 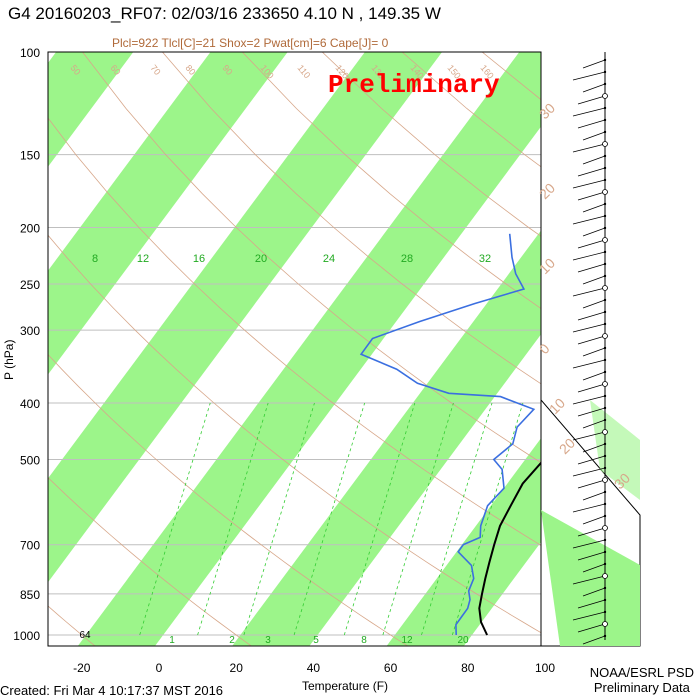 What do you see at coordinates (172, 640) in the screenshot?
I see `mixing-ratio-label: 1` at bounding box center [172, 640].